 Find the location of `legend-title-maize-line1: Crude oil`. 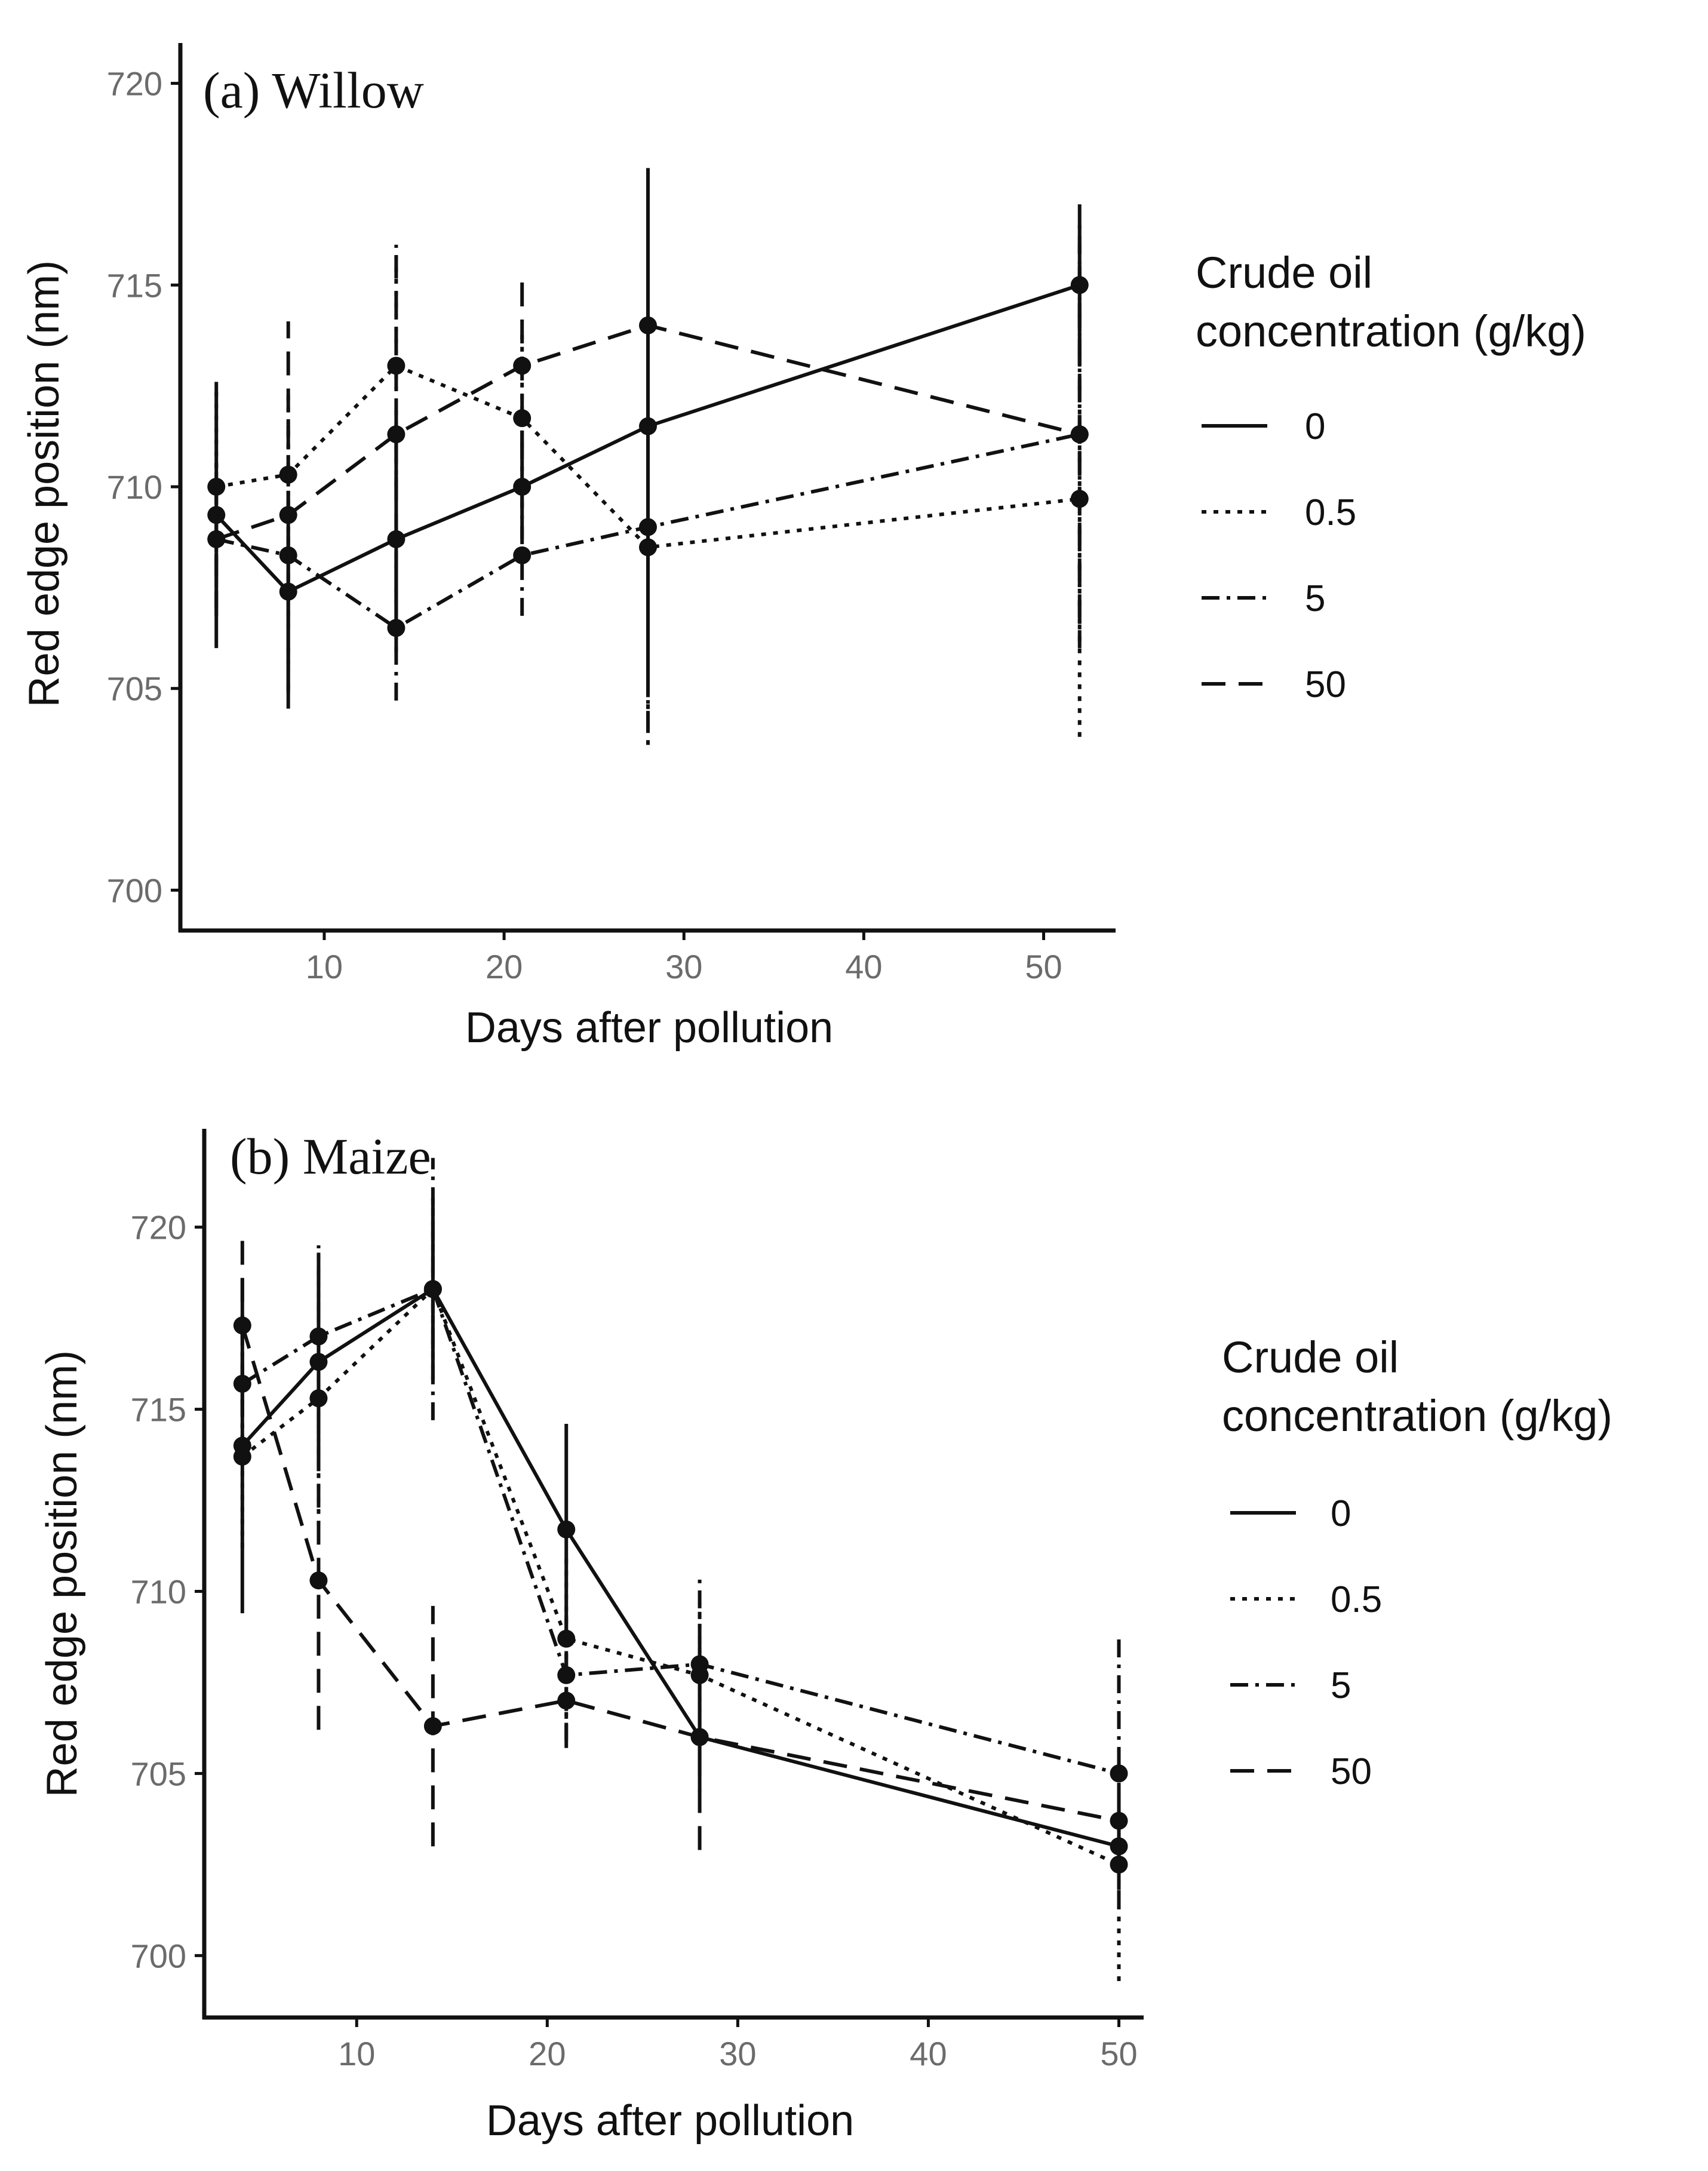

legend-title-maize-line1: Crude oil is located at coordinates (1310, 1357).